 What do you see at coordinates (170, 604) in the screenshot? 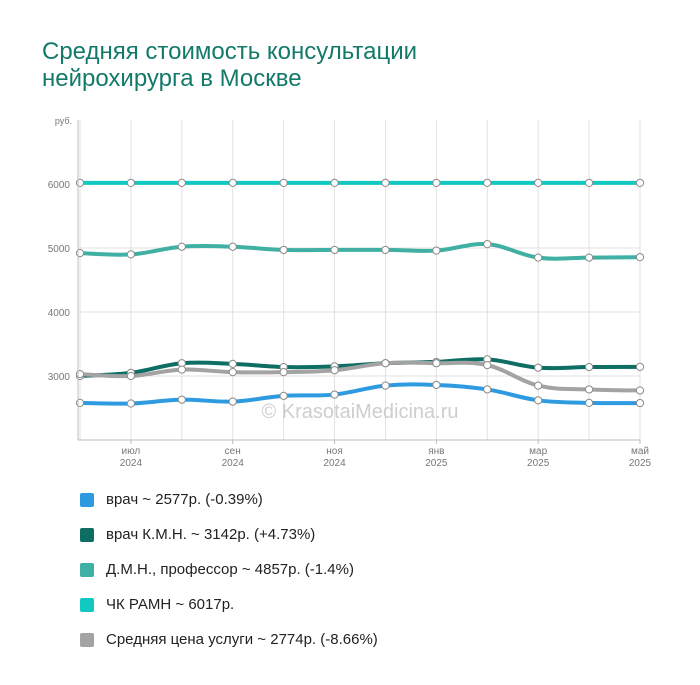
I see `legend-label: ЧК РАМН ~ 6017р.` at bounding box center [170, 604].